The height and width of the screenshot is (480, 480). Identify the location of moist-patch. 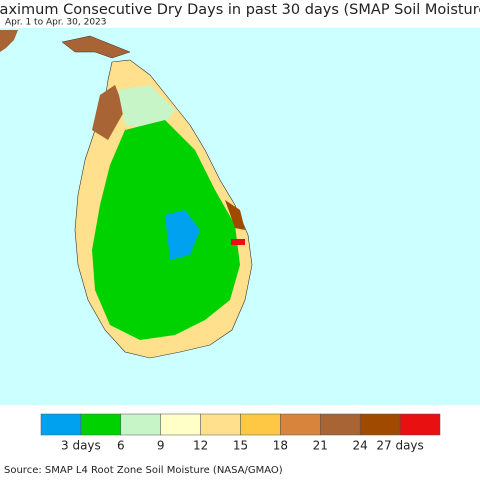
(146, 107).